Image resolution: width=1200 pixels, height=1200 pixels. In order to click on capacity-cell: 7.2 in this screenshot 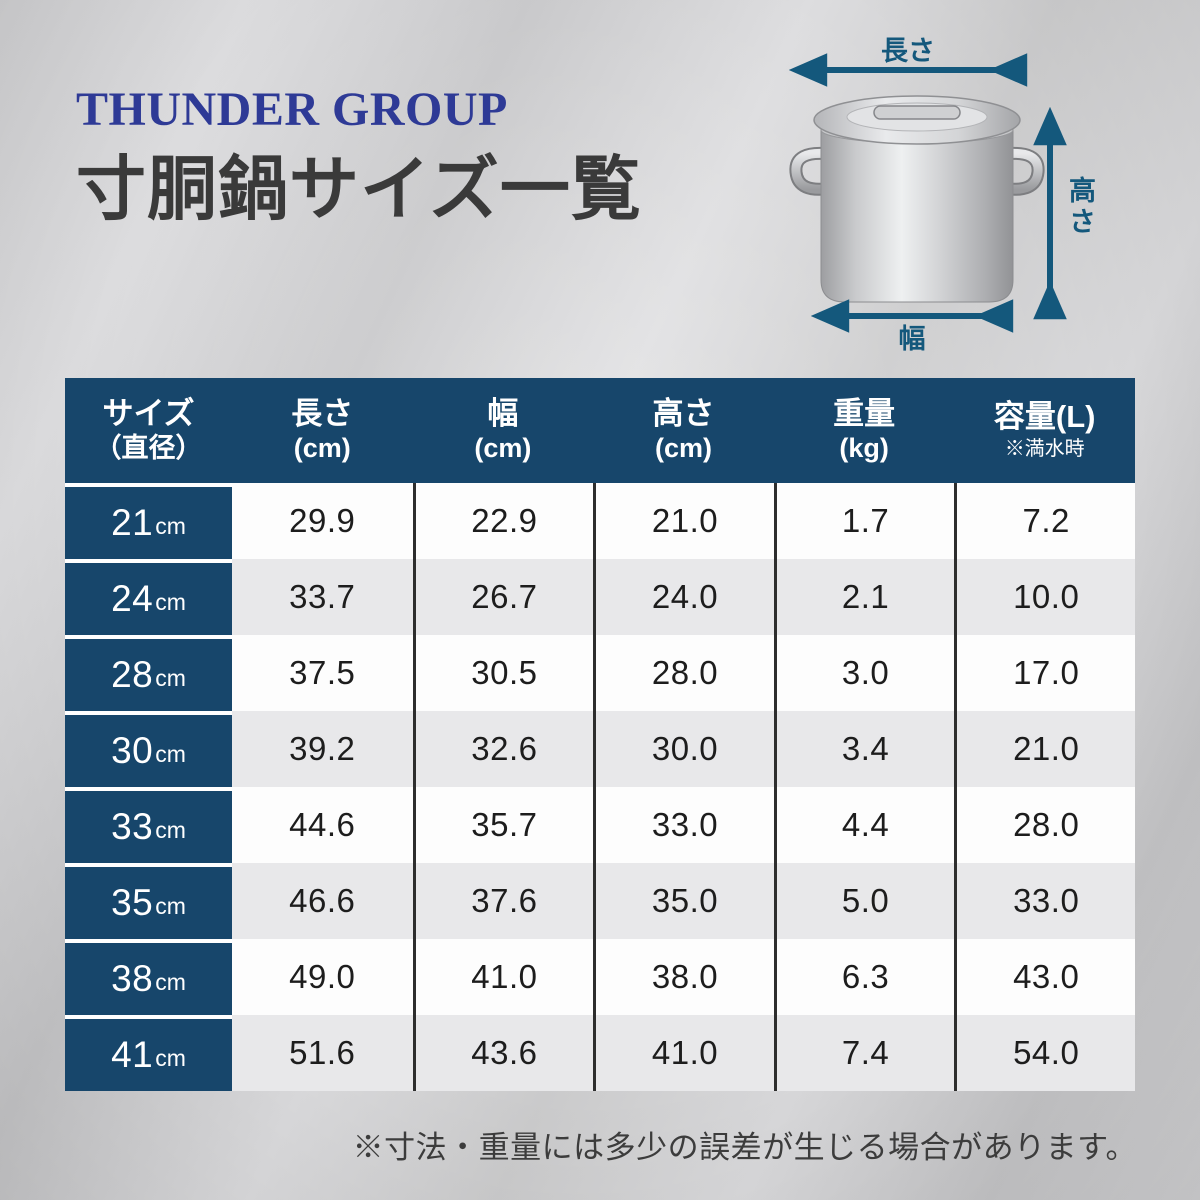, I will do `click(1044, 521)`.